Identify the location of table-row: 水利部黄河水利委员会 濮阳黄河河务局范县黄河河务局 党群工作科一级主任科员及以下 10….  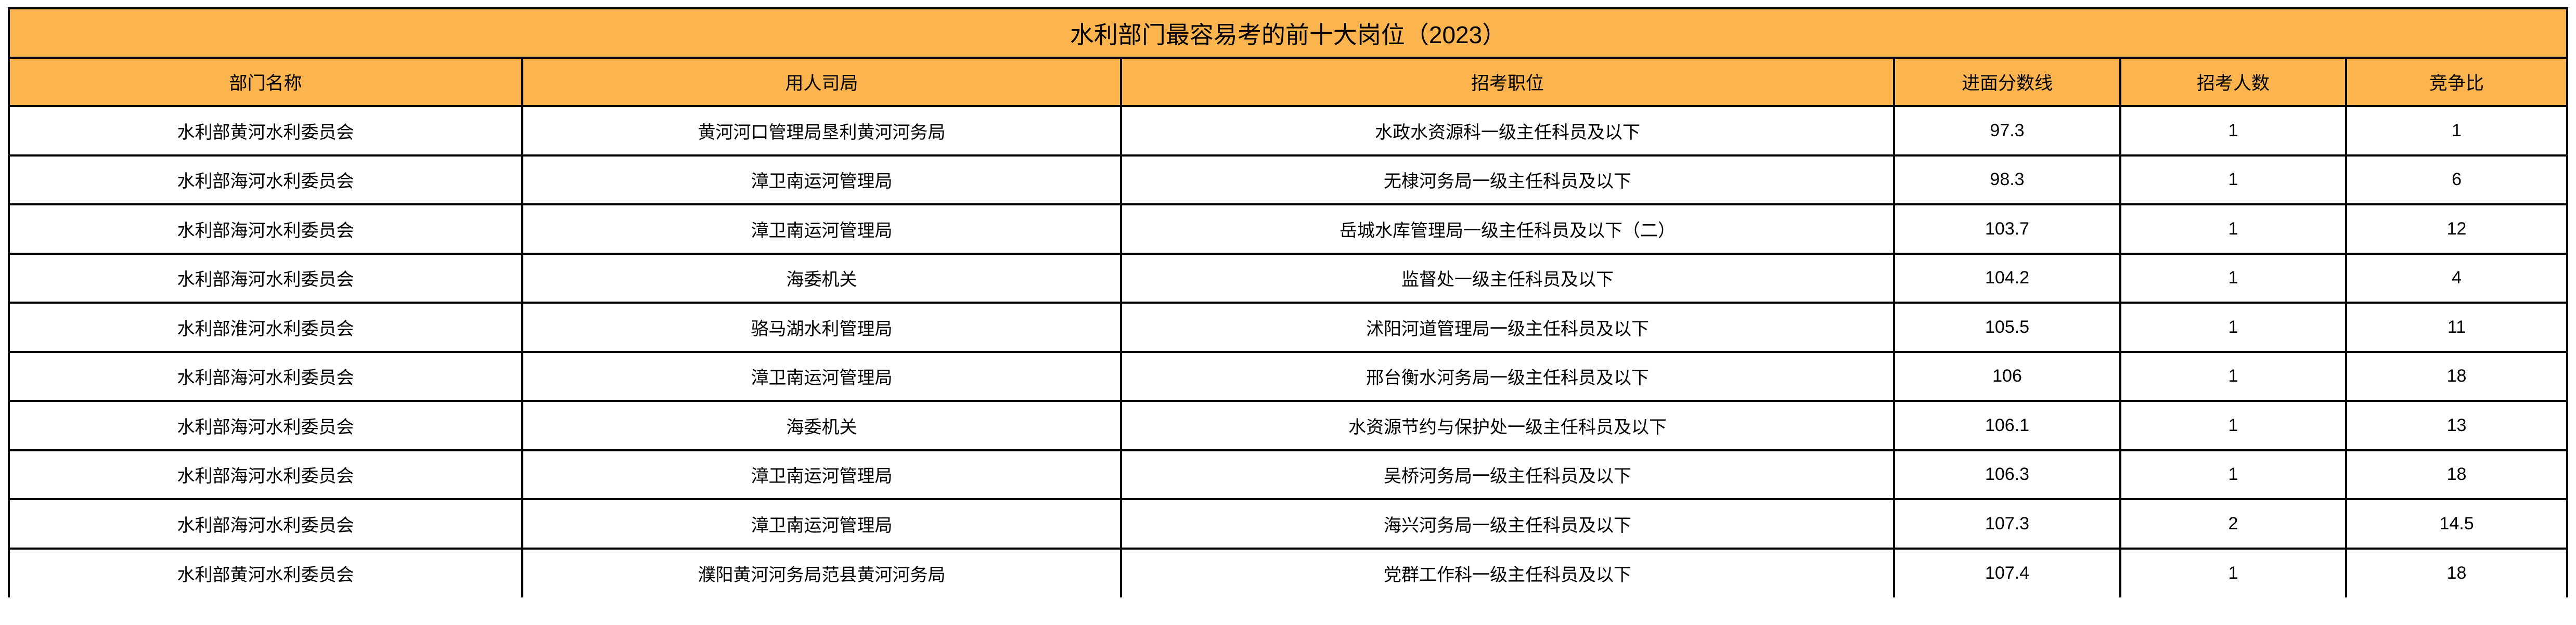
(1288, 572).